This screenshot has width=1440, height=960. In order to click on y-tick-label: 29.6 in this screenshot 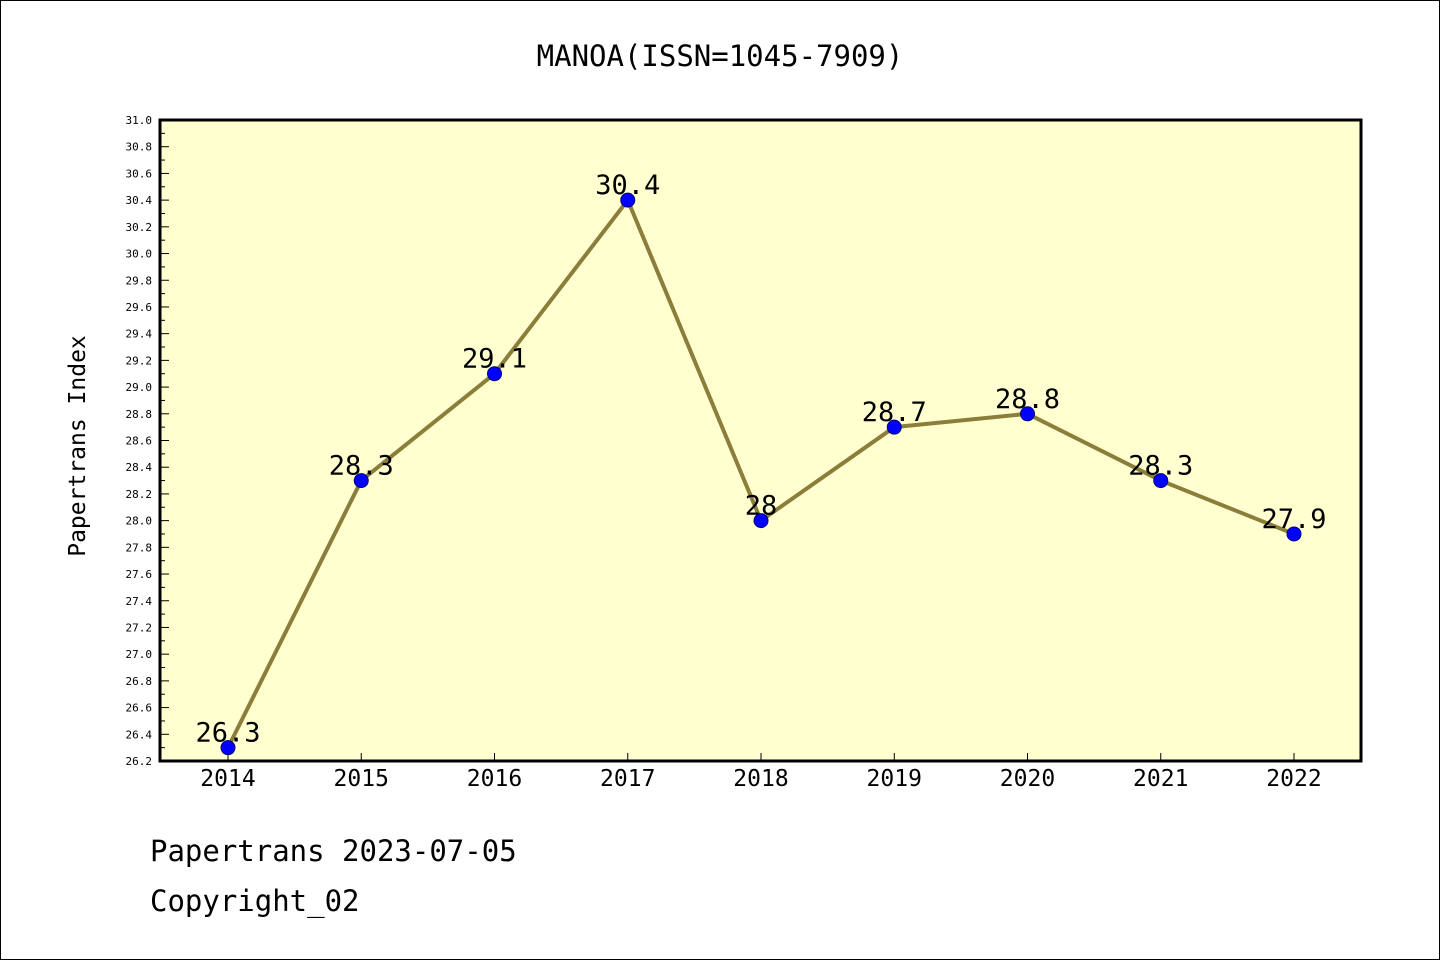, I will do `click(139, 307)`.